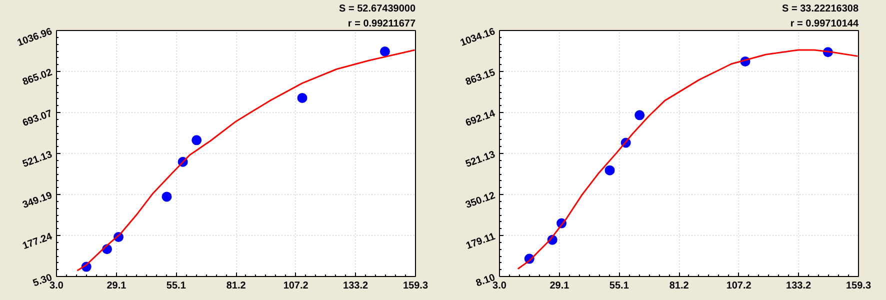  Describe the element at coordinates (481, 241) in the screenshot. I see `y-tick-label: 179.11` at that location.